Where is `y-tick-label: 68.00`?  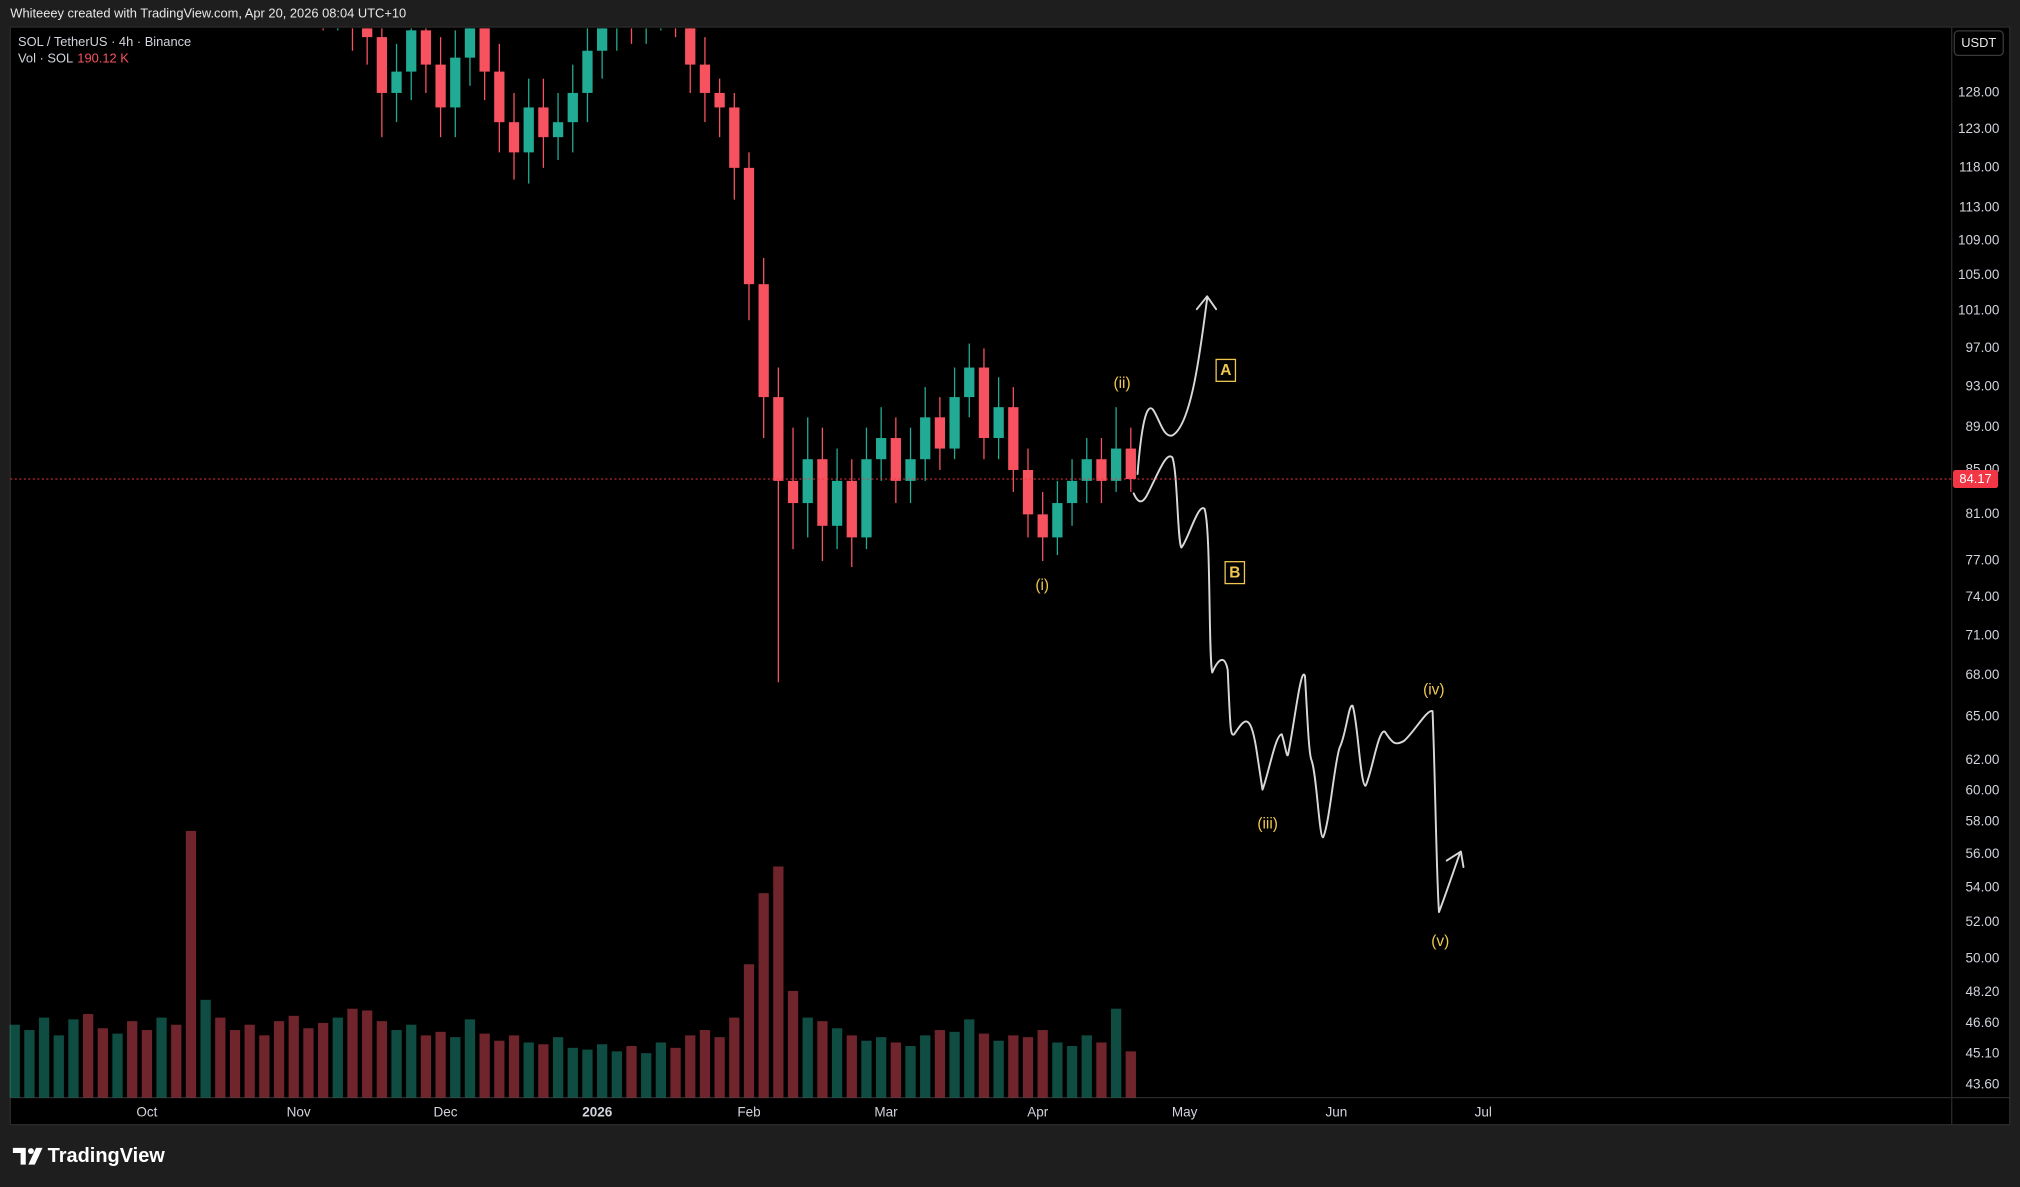
y-tick-label: 68.00 is located at coordinates (1983, 674).